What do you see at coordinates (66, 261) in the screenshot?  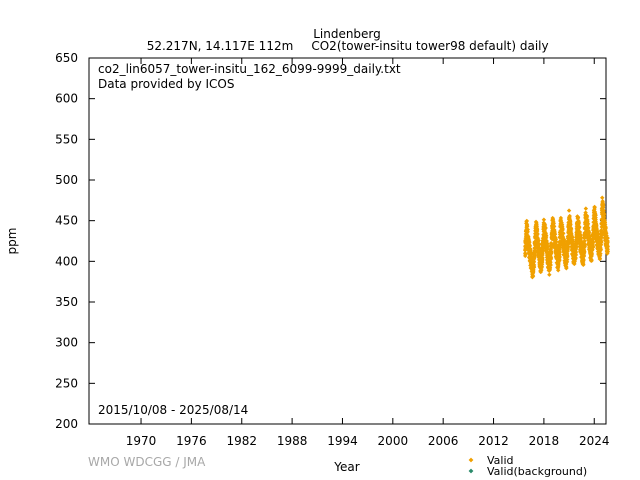 I see `y-tick-label: 400` at bounding box center [66, 261].